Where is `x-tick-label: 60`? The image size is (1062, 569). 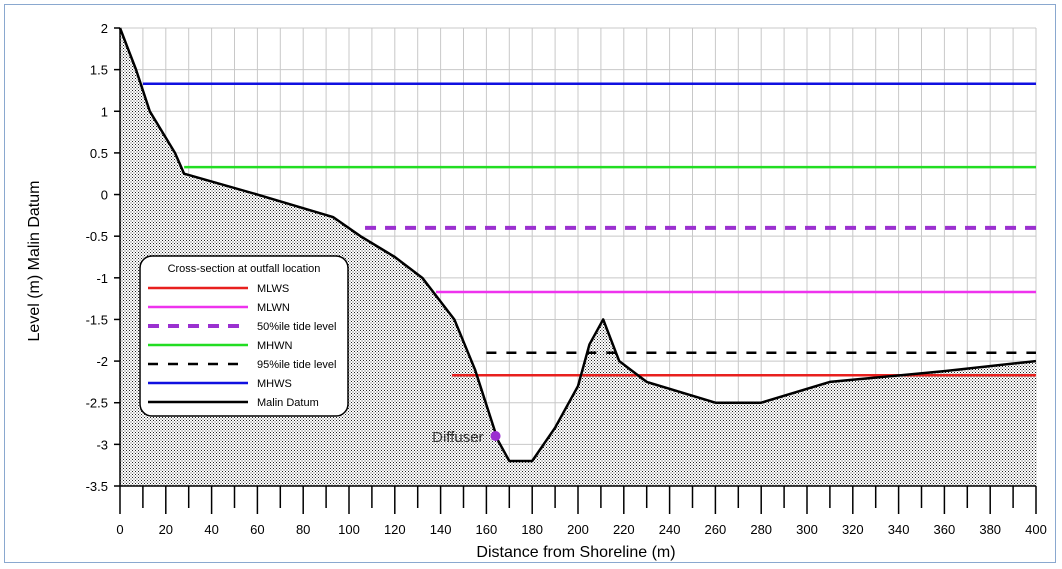
x-tick-label: 60 is located at coordinates (257, 529).